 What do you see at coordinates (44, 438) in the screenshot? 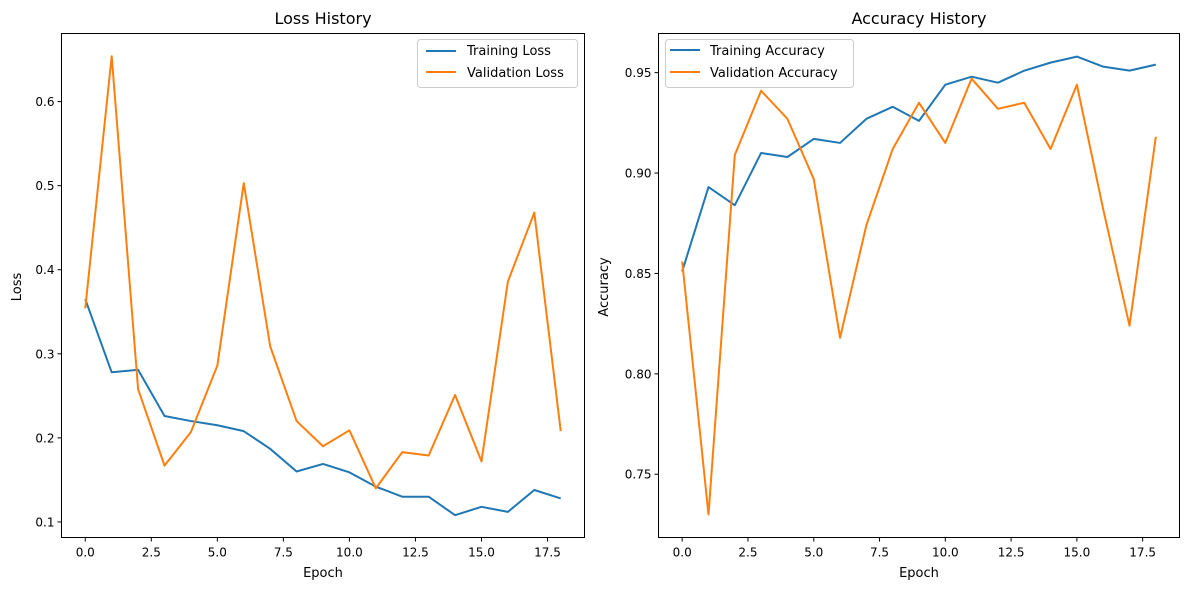
I see `loss-y-tick-label: 0.2` at bounding box center [44, 438].